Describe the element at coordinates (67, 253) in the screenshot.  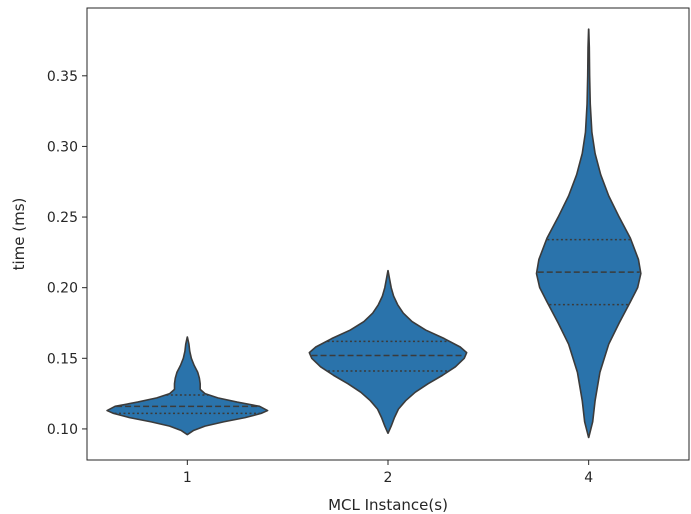
I see `y-axis: 0.10 0.15 0.20 0.25 0.30 0.35` at that location.